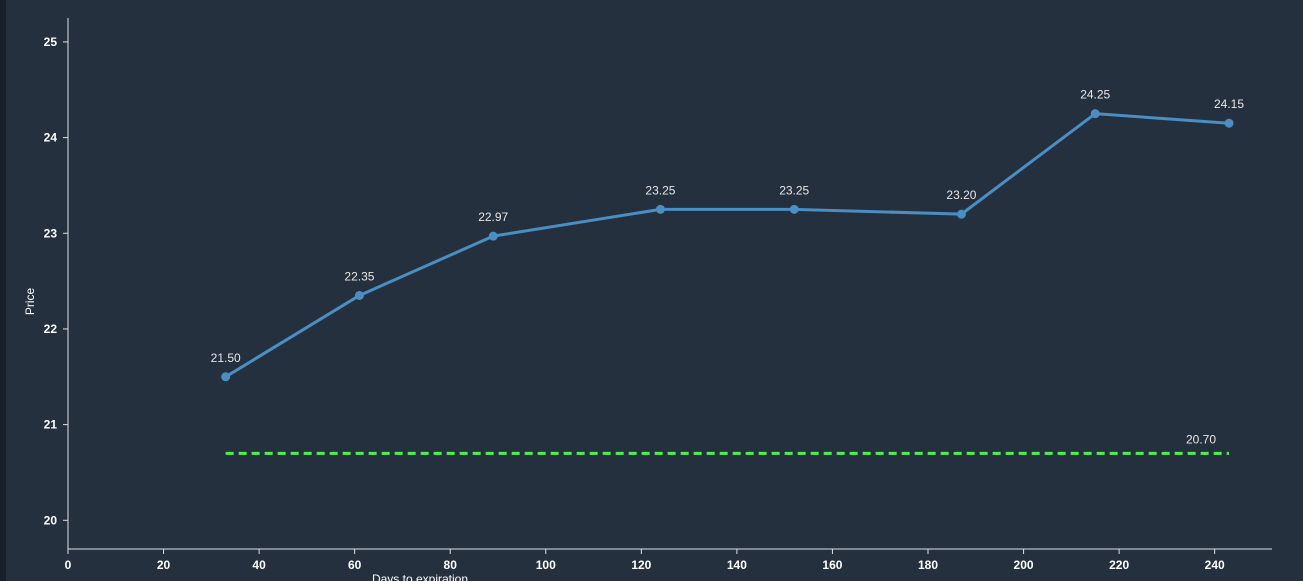 This screenshot has height=581, width=1303. What do you see at coordinates (51, 42) in the screenshot?
I see `y-tick-label: 25` at bounding box center [51, 42].